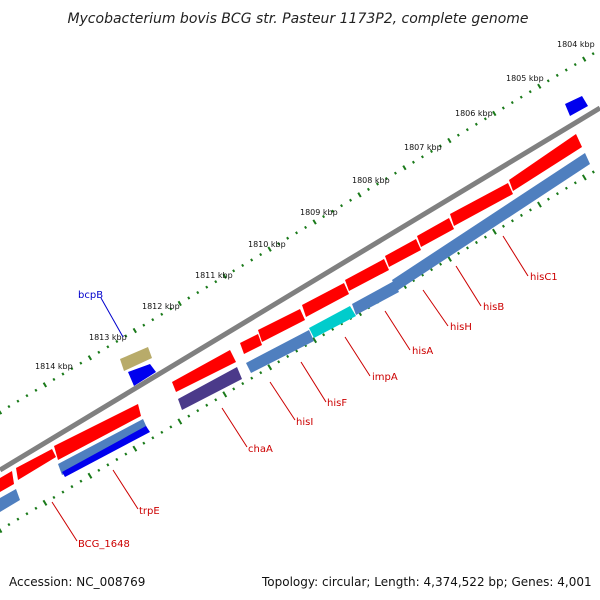  I want to click on tick-label: 1808 kbp, so click(371, 180).